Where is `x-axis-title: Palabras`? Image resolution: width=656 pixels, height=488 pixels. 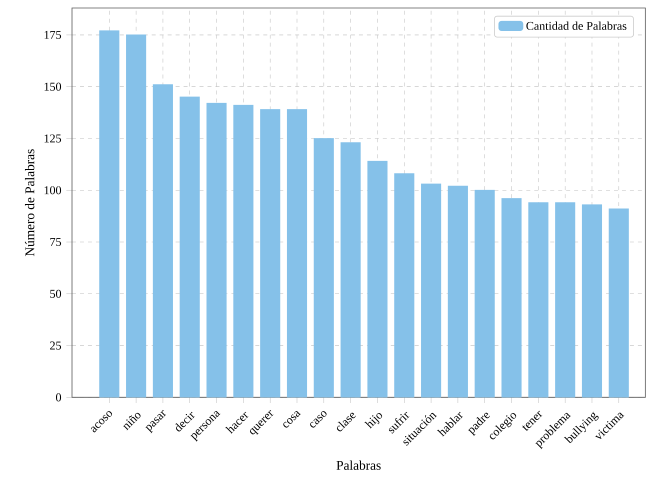 x-axis-title: Palabras is located at coordinates (358, 465).